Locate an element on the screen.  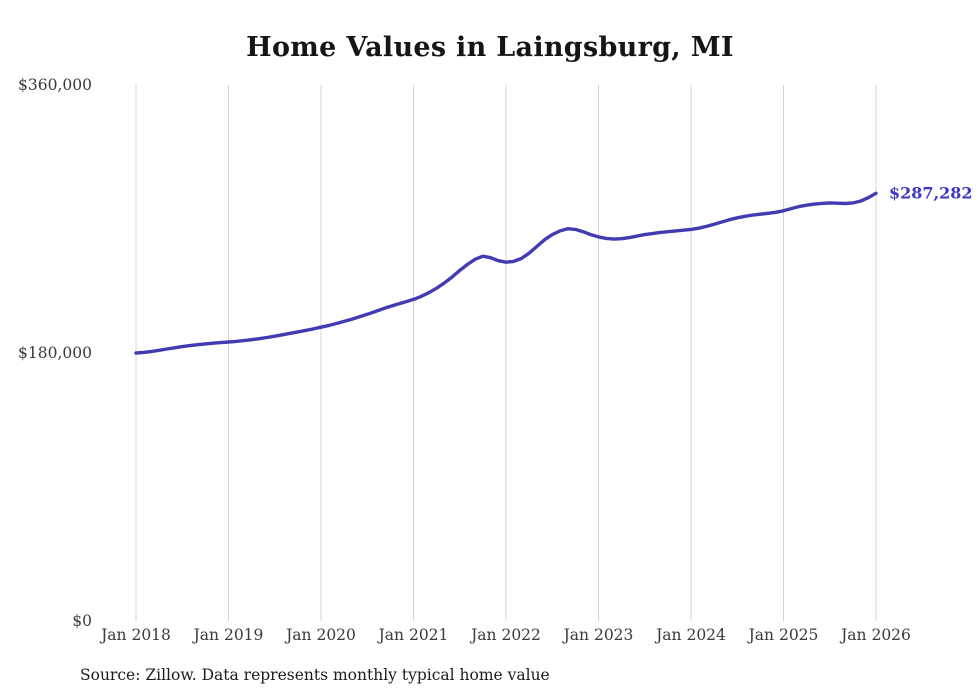
x-tick-jan-2026: Jan 2026 is located at coordinates (875, 635).